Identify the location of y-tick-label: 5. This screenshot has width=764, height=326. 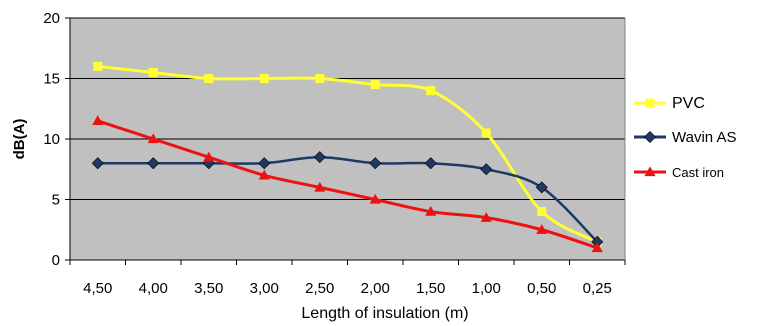
(56, 200).